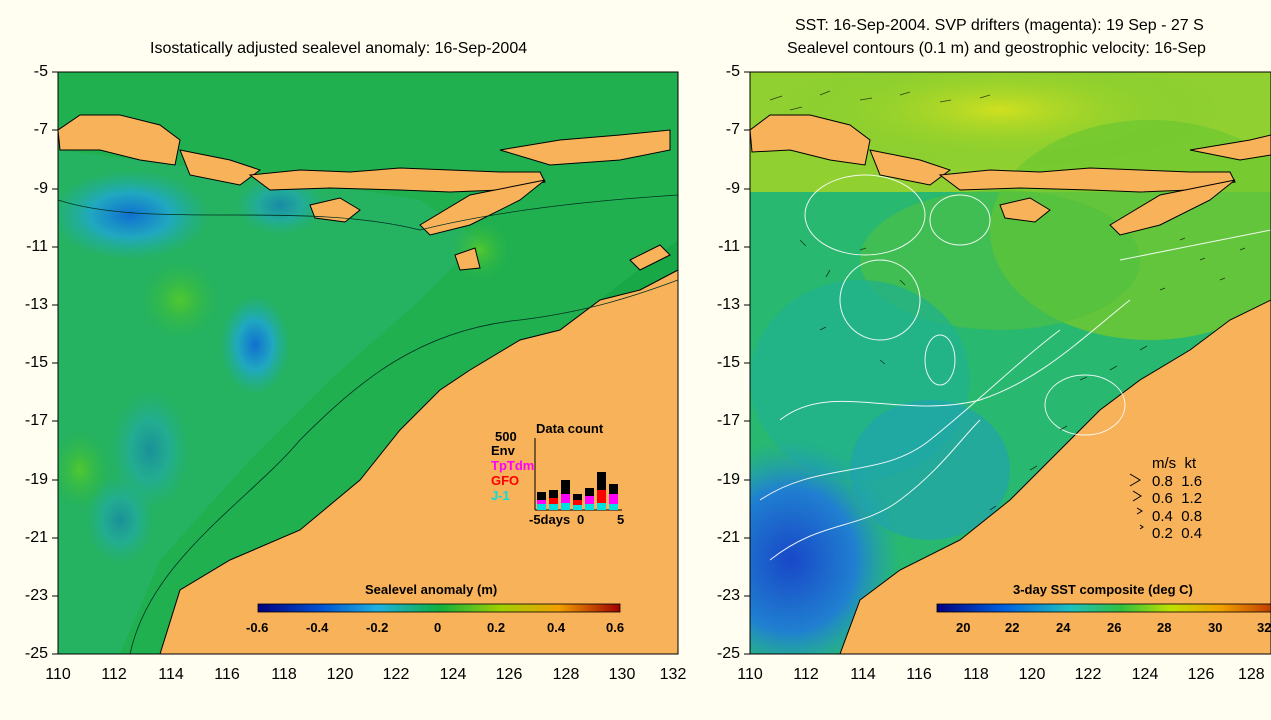 The image size is (1271, 720). Describe the element at coordinates (1162, 533) in the screenshot. I see `velocity-ms: 0.2` at that location.